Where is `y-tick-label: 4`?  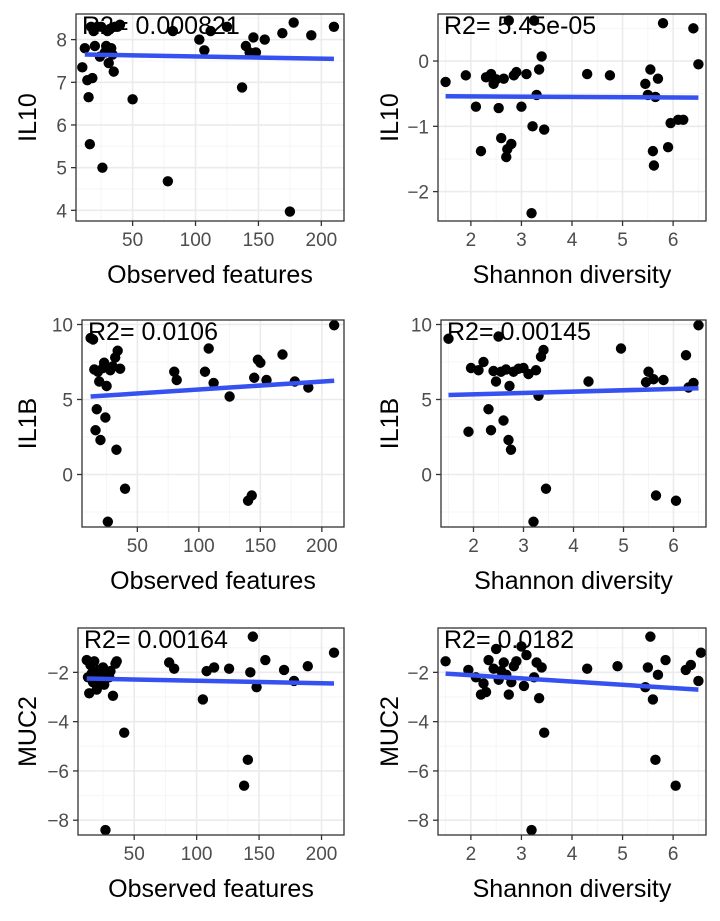 y-tick-label: 4 is located at coordinates (61, 211).